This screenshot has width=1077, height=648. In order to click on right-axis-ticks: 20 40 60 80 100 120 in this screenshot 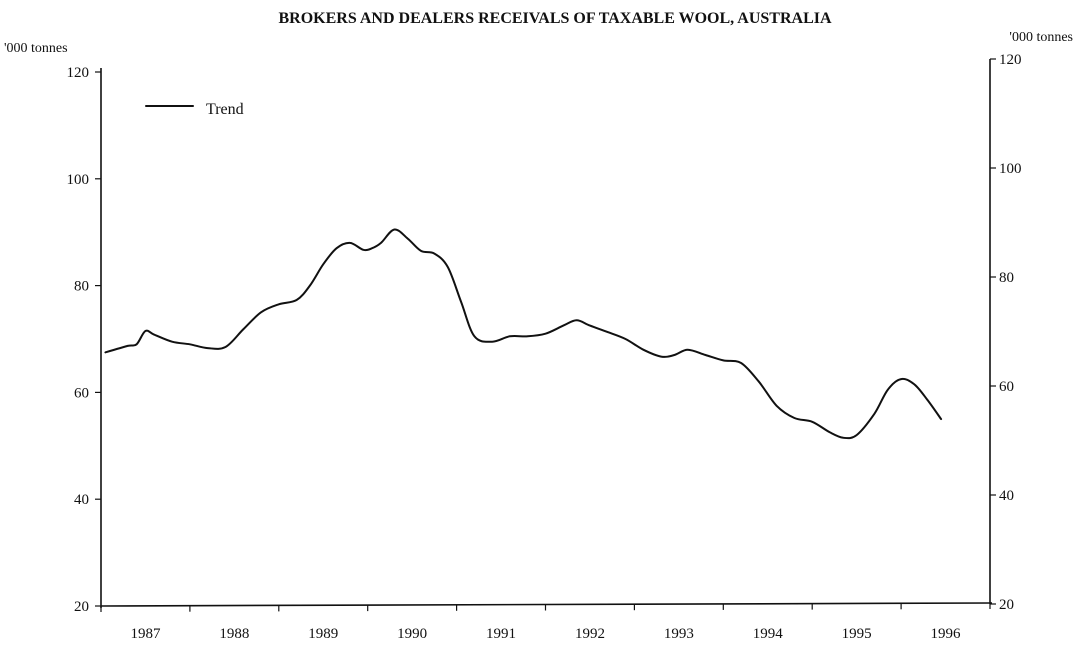, I will do `click(1006, 332)`.